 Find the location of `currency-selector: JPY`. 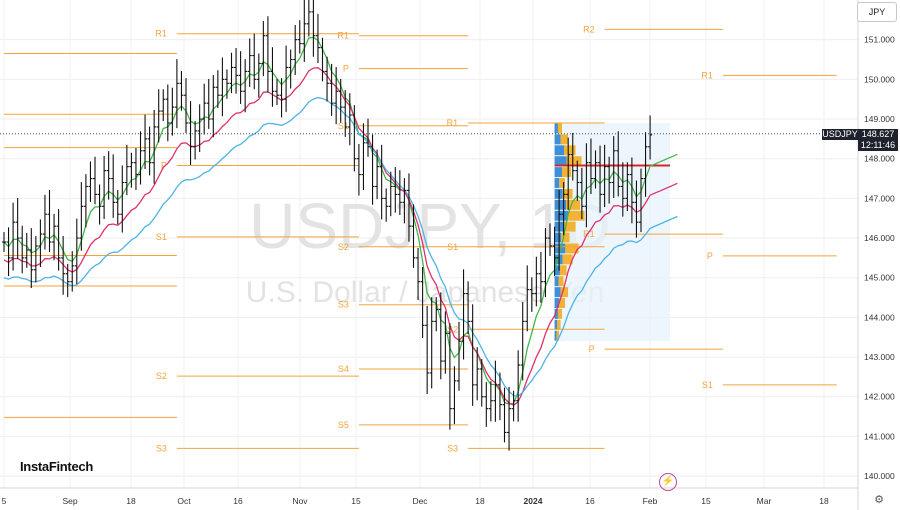

currency-selector: JPY is located at coordinates (877, 12).